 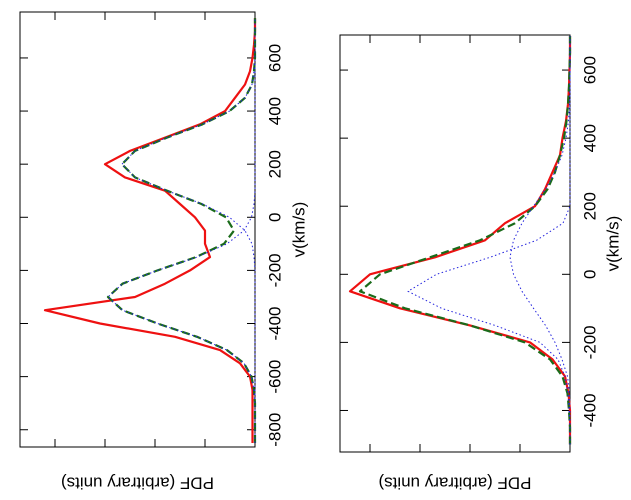 I want to click on x-tick-label: -600, so click(x=274, y=377).